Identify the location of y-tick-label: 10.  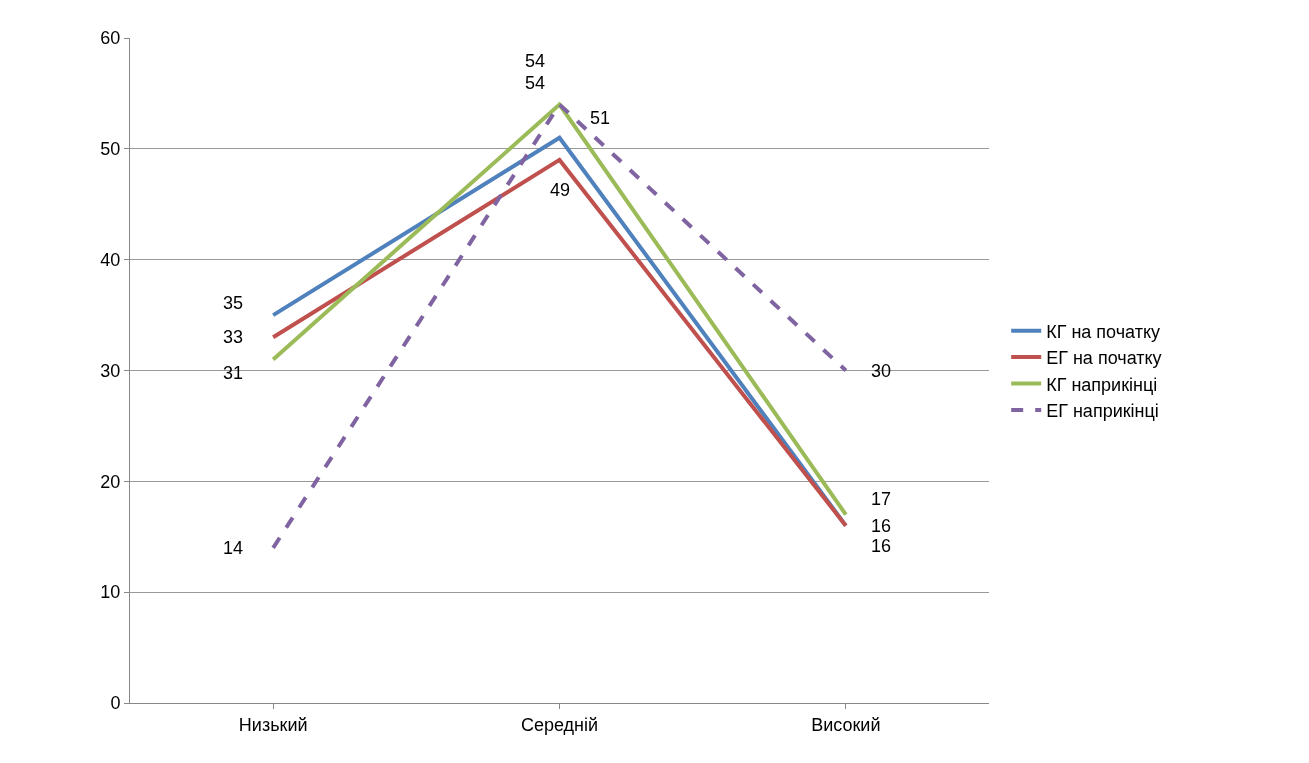
(110, 592).